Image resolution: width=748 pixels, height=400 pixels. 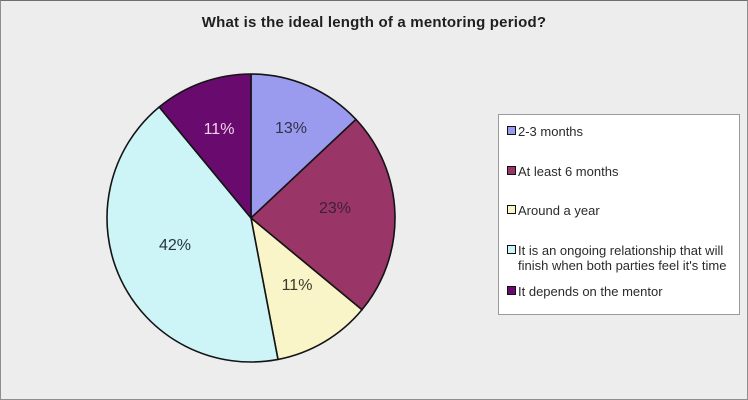 What do you see at coordinates (551, 131) in the screenshot?
I see `legend-item-label: 2-3 months` at bounding box center [551, 131].